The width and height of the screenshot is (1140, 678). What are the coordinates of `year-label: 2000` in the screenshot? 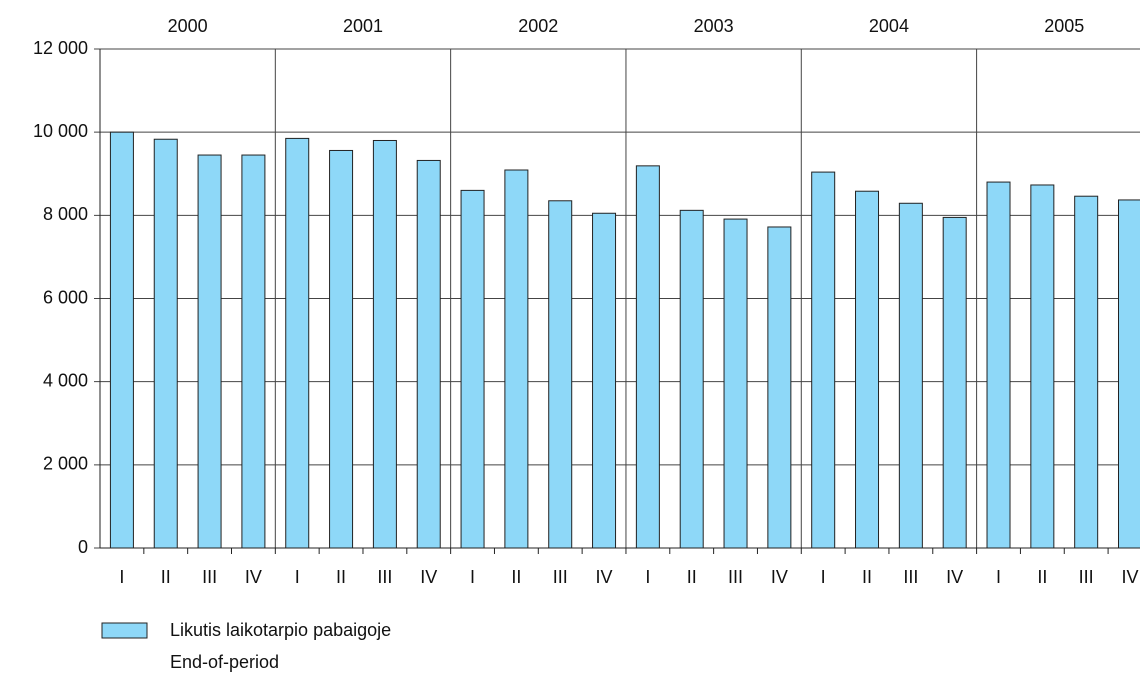 It's located at (188, 26).